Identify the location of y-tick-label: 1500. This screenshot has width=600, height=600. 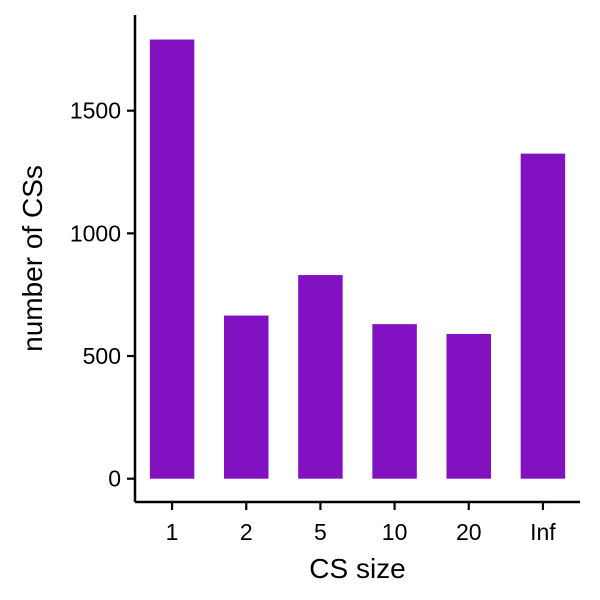
(95, 111).